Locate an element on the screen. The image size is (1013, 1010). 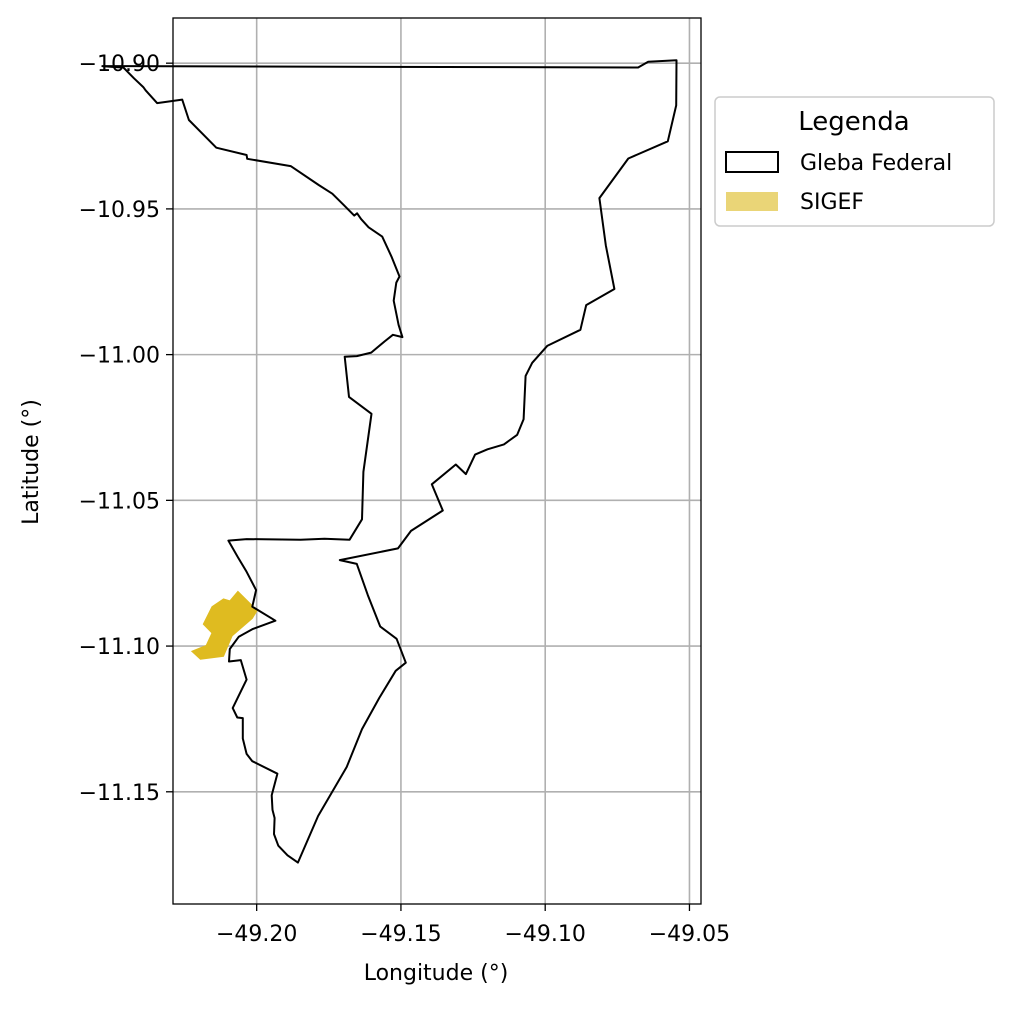
y-tick-label-2: −11.00 is located at coordinates (119, 356).